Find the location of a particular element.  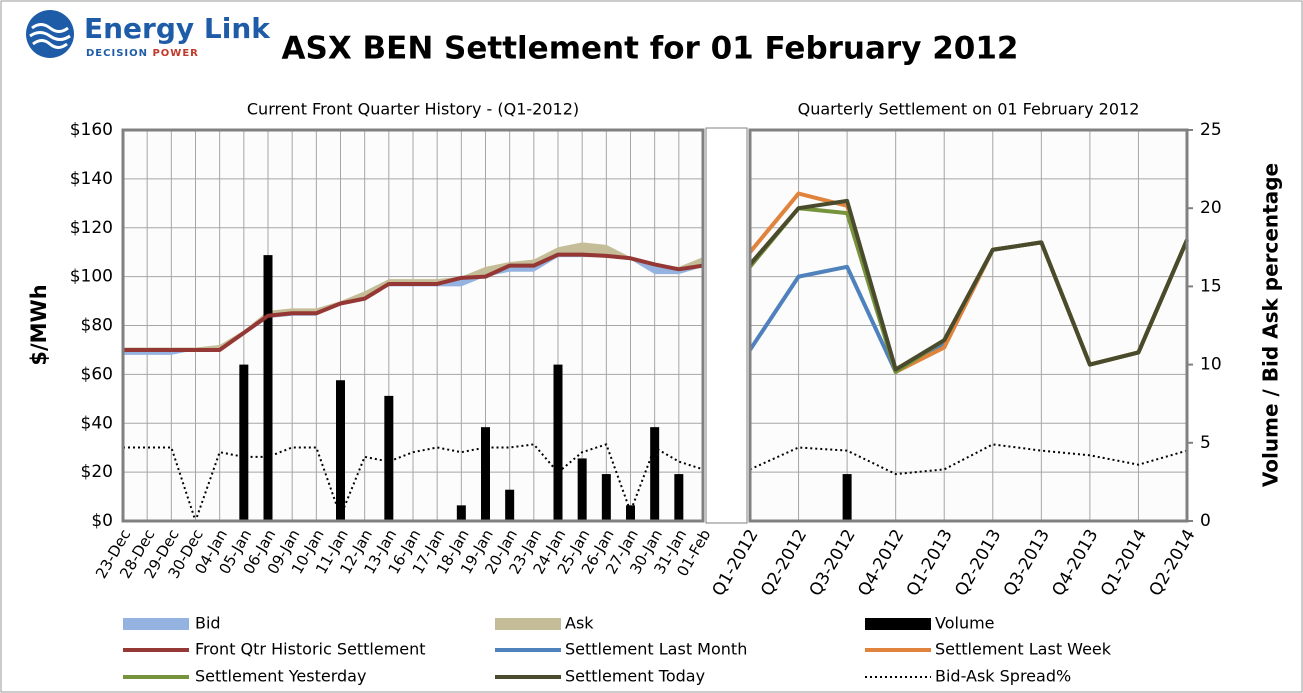

y-tick-label: $0 is located at coordinates (102, 521).